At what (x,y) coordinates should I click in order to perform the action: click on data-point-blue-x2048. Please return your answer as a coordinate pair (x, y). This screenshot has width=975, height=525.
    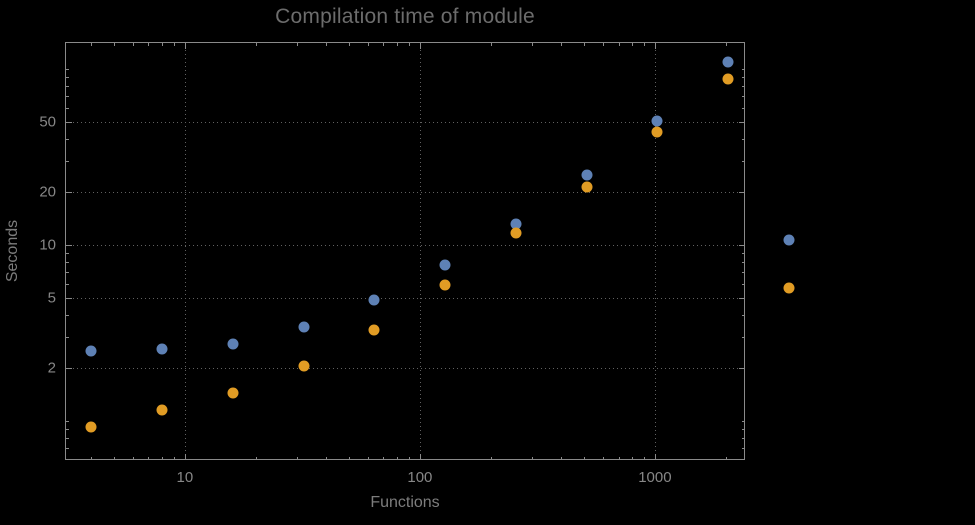
    Looking at the image, I should click on (728, 62).